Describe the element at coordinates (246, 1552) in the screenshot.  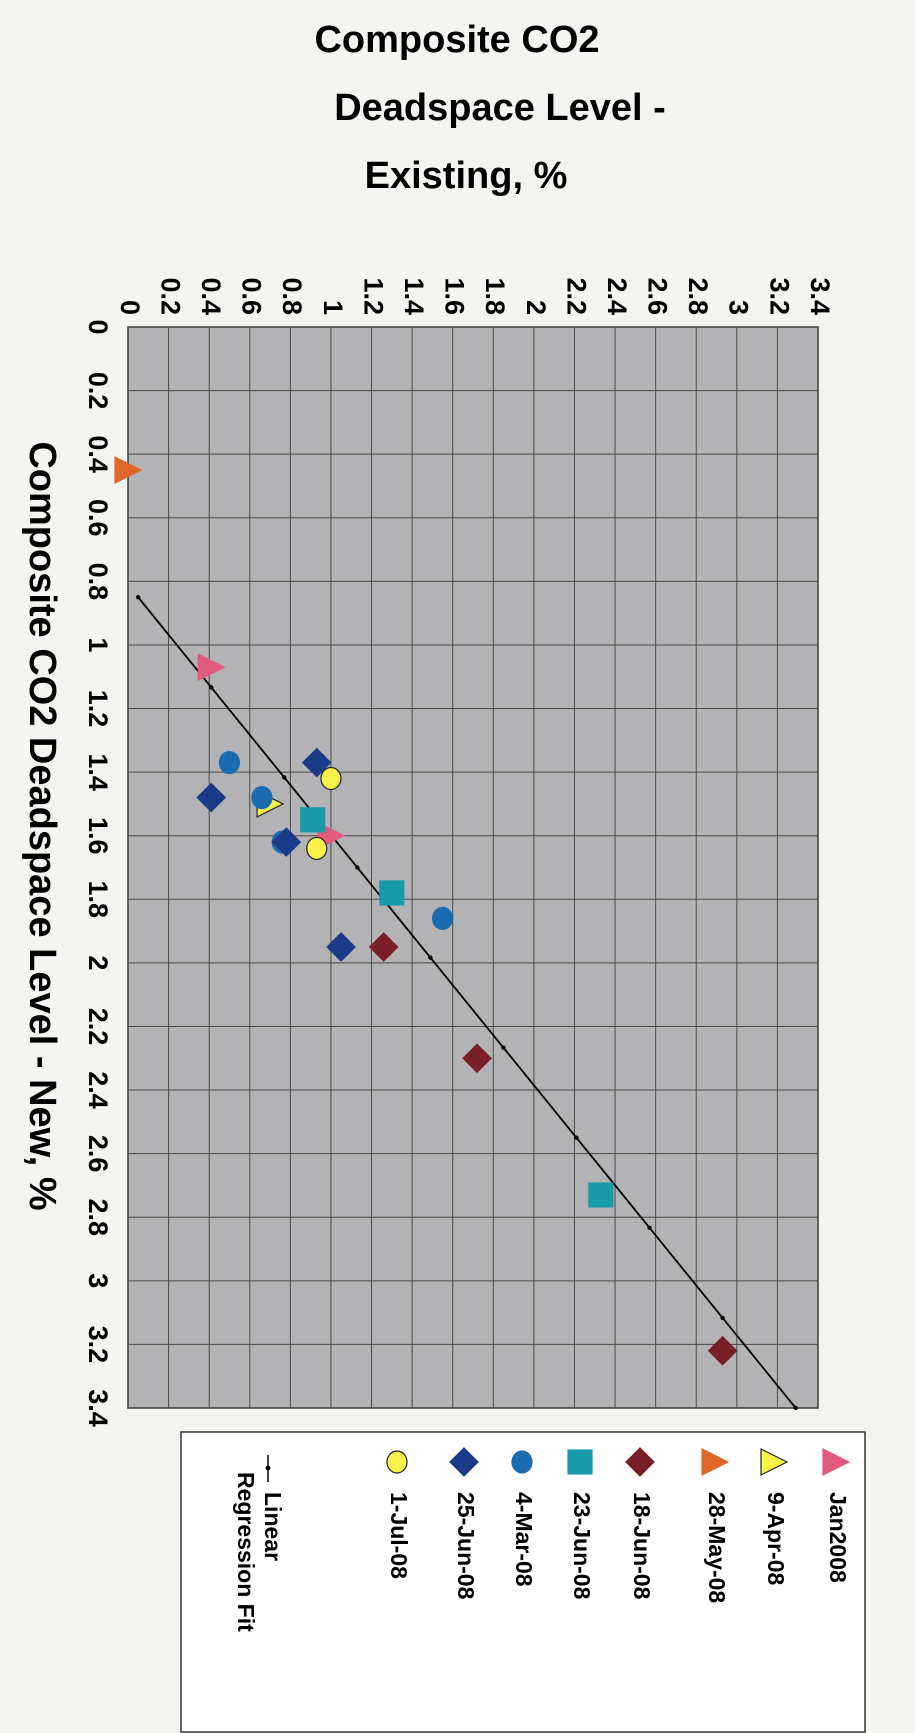
I see `legend-label-fit-line-2: Regression Fit` at that location.